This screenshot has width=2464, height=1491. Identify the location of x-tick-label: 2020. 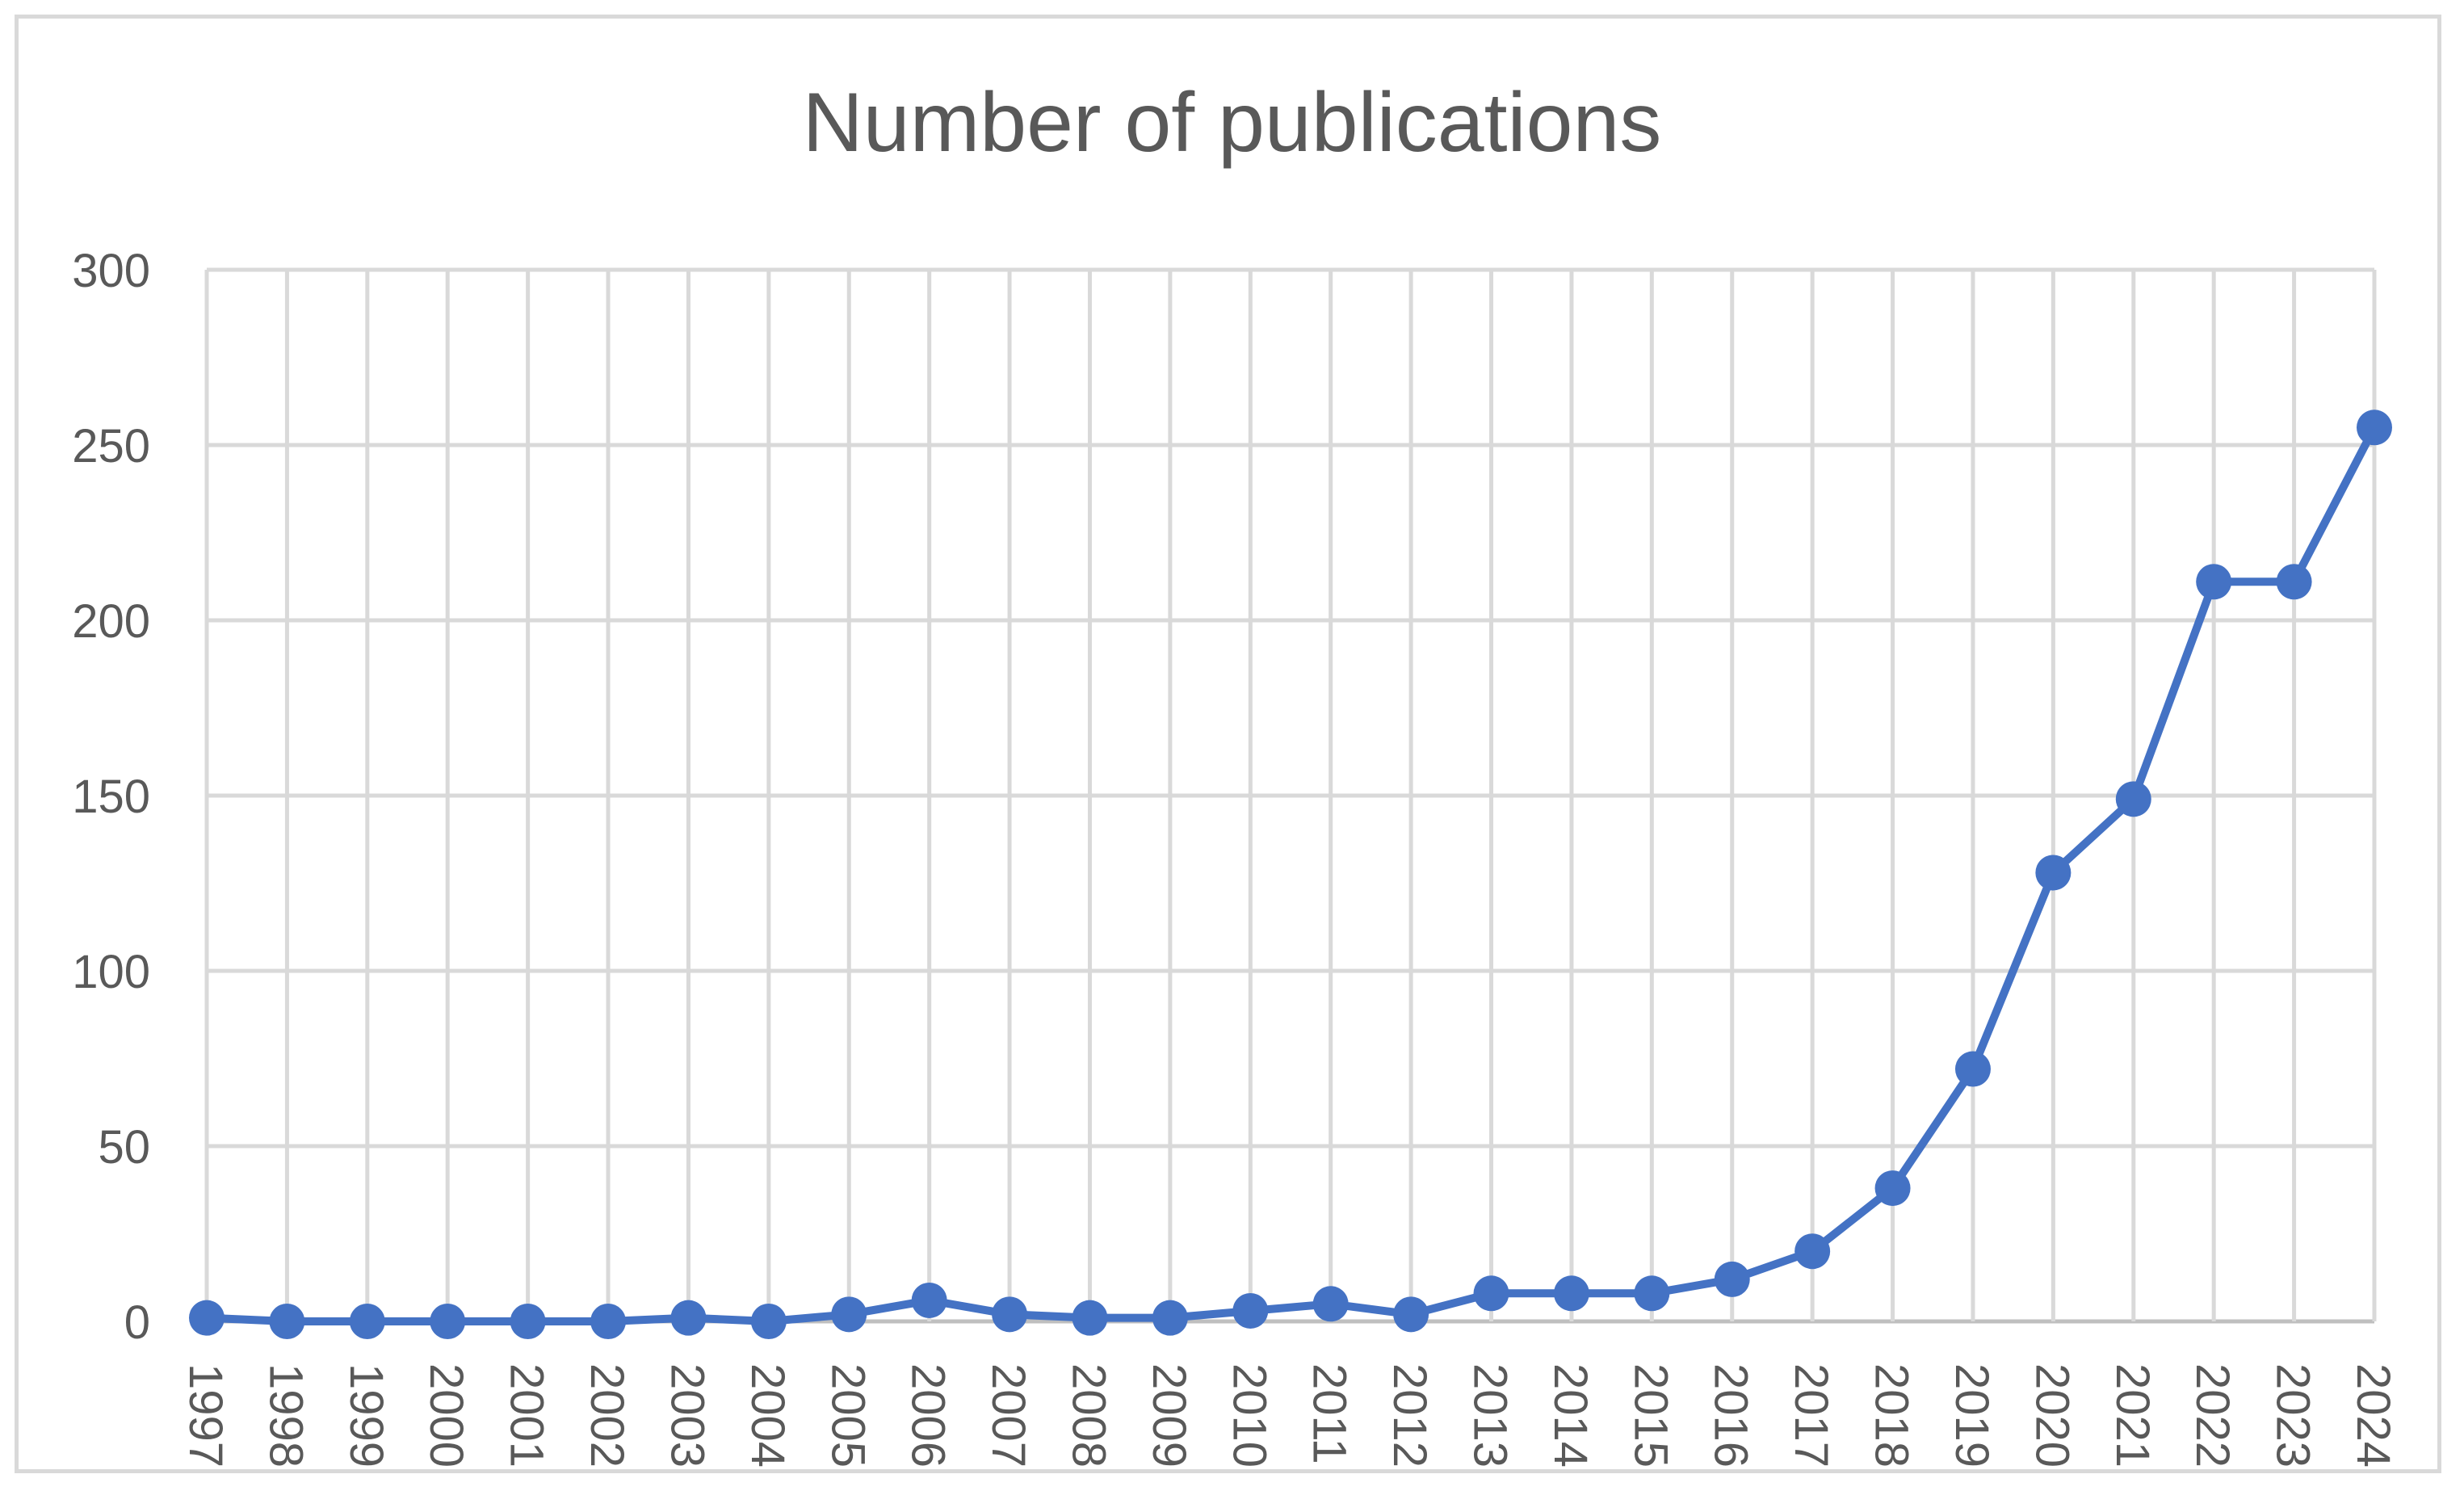
(2051, 1416).